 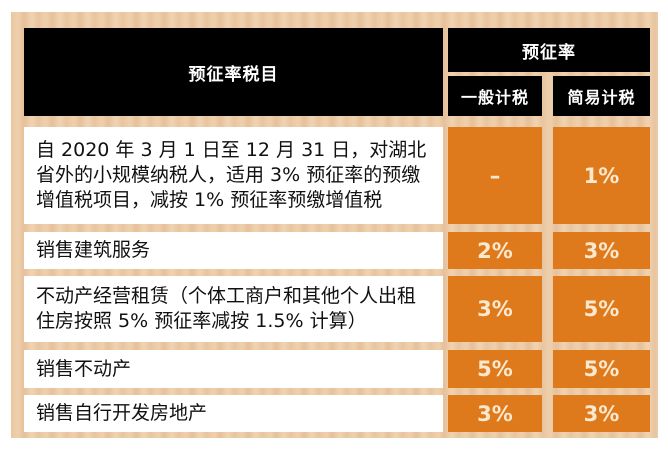 What do you see at coordinates (495, 96) in the screenshot?
I see `header-general: 一般计税` at bounding box center [495, 96].